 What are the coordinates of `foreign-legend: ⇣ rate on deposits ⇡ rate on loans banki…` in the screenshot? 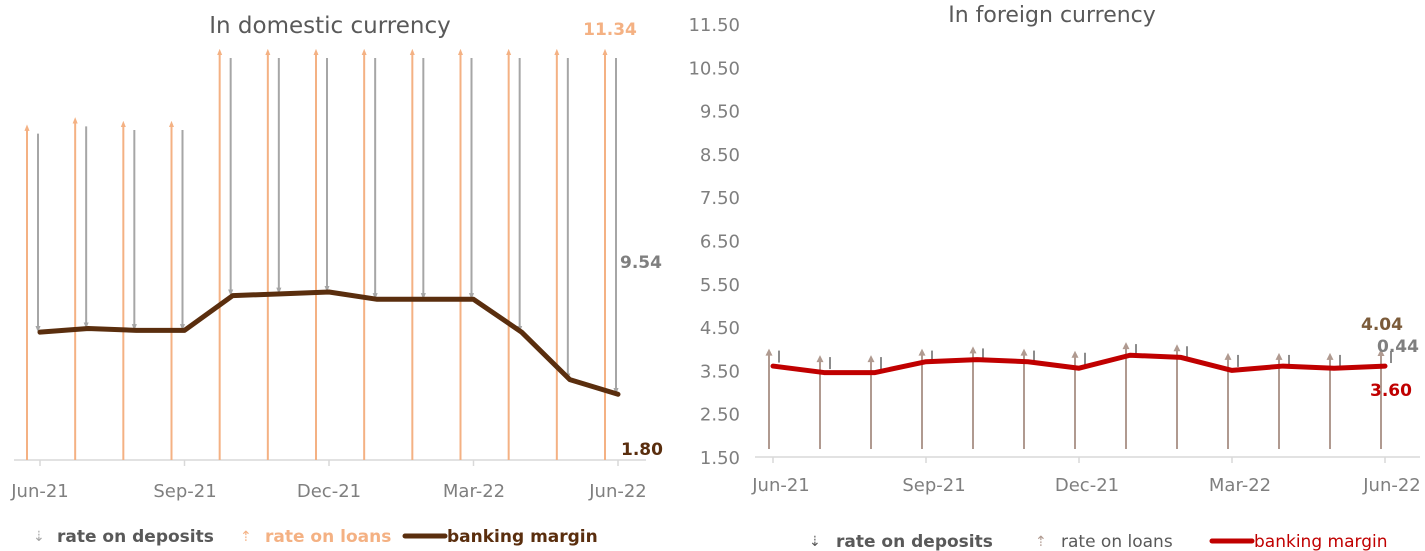 It's located at (1098, 541).